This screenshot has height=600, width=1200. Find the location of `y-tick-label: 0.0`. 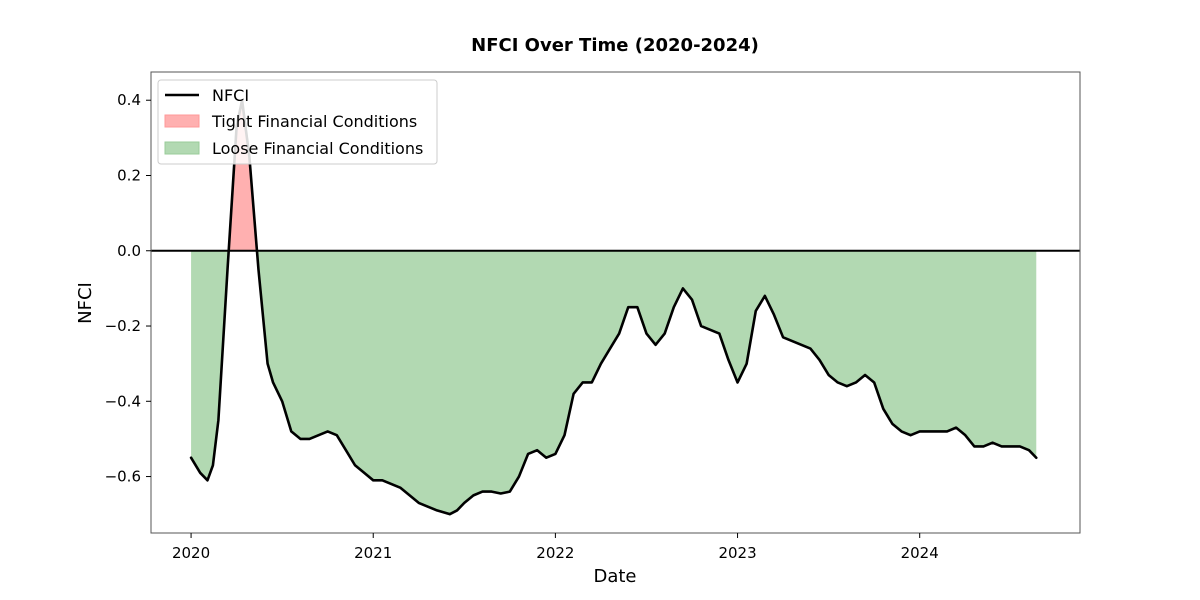

y-tick-label: 0.0 is located at coordinates (129, 251).